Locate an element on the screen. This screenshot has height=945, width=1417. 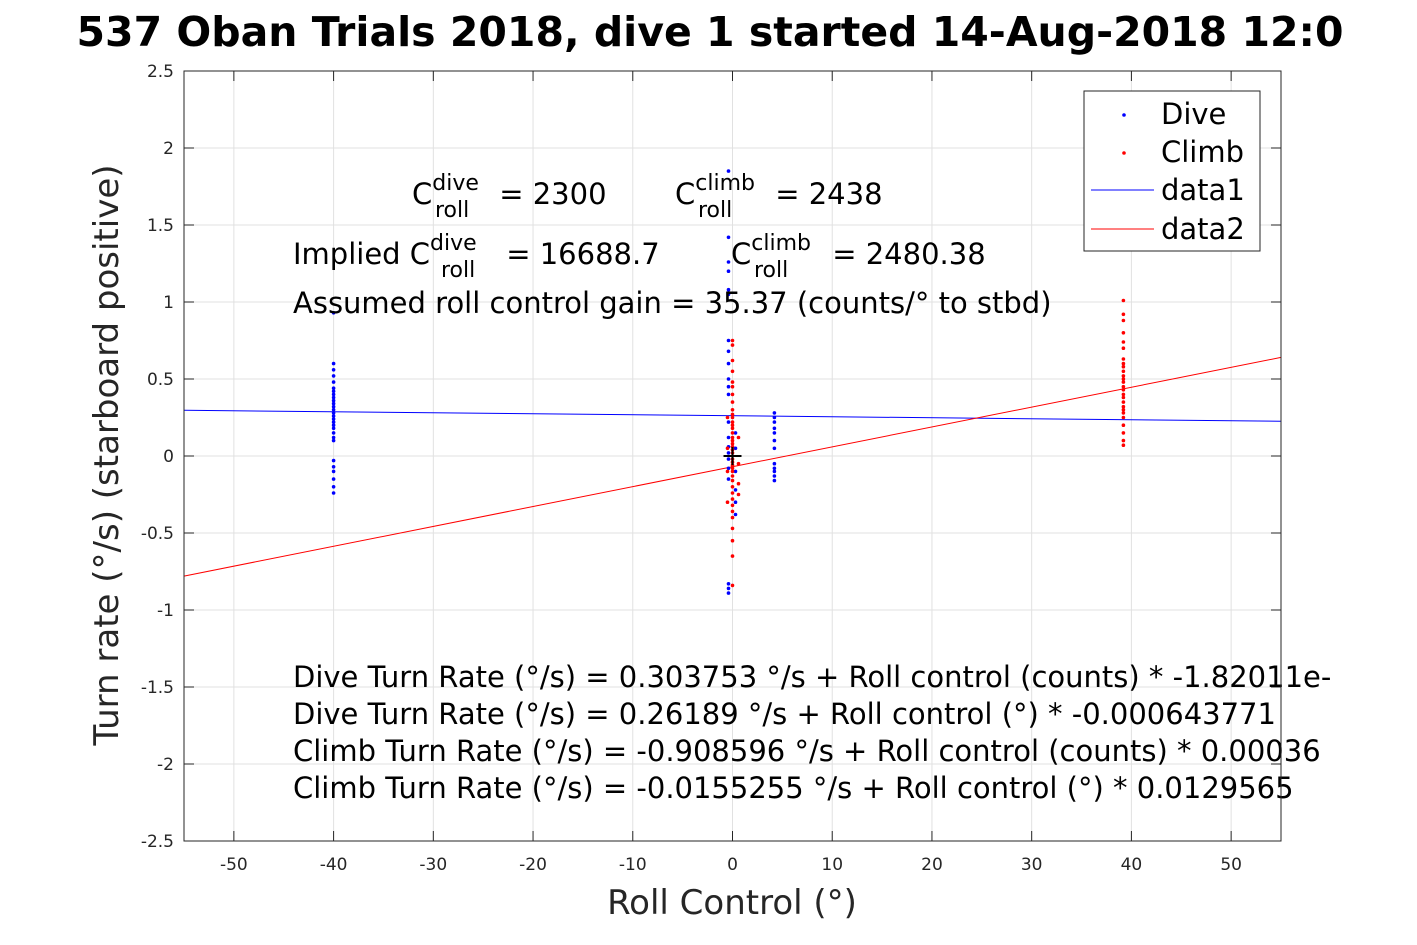
c-roll-dive-annotation: Cdive roll = 2300 is located at coordinates (509, 197).